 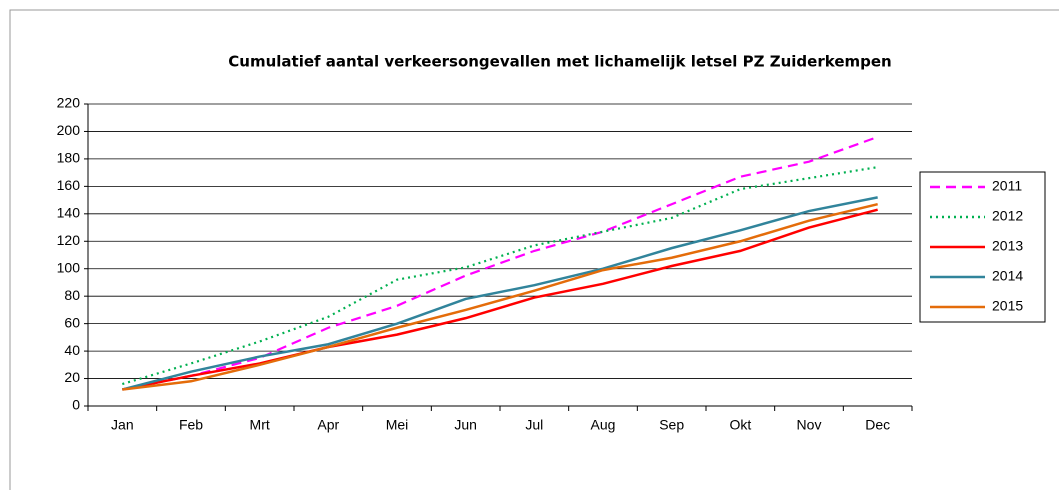 What do you see at coordinates (1007, 276) in the screenshot?
I see `legend-label: 2014` at bounding box center [1007, 276].